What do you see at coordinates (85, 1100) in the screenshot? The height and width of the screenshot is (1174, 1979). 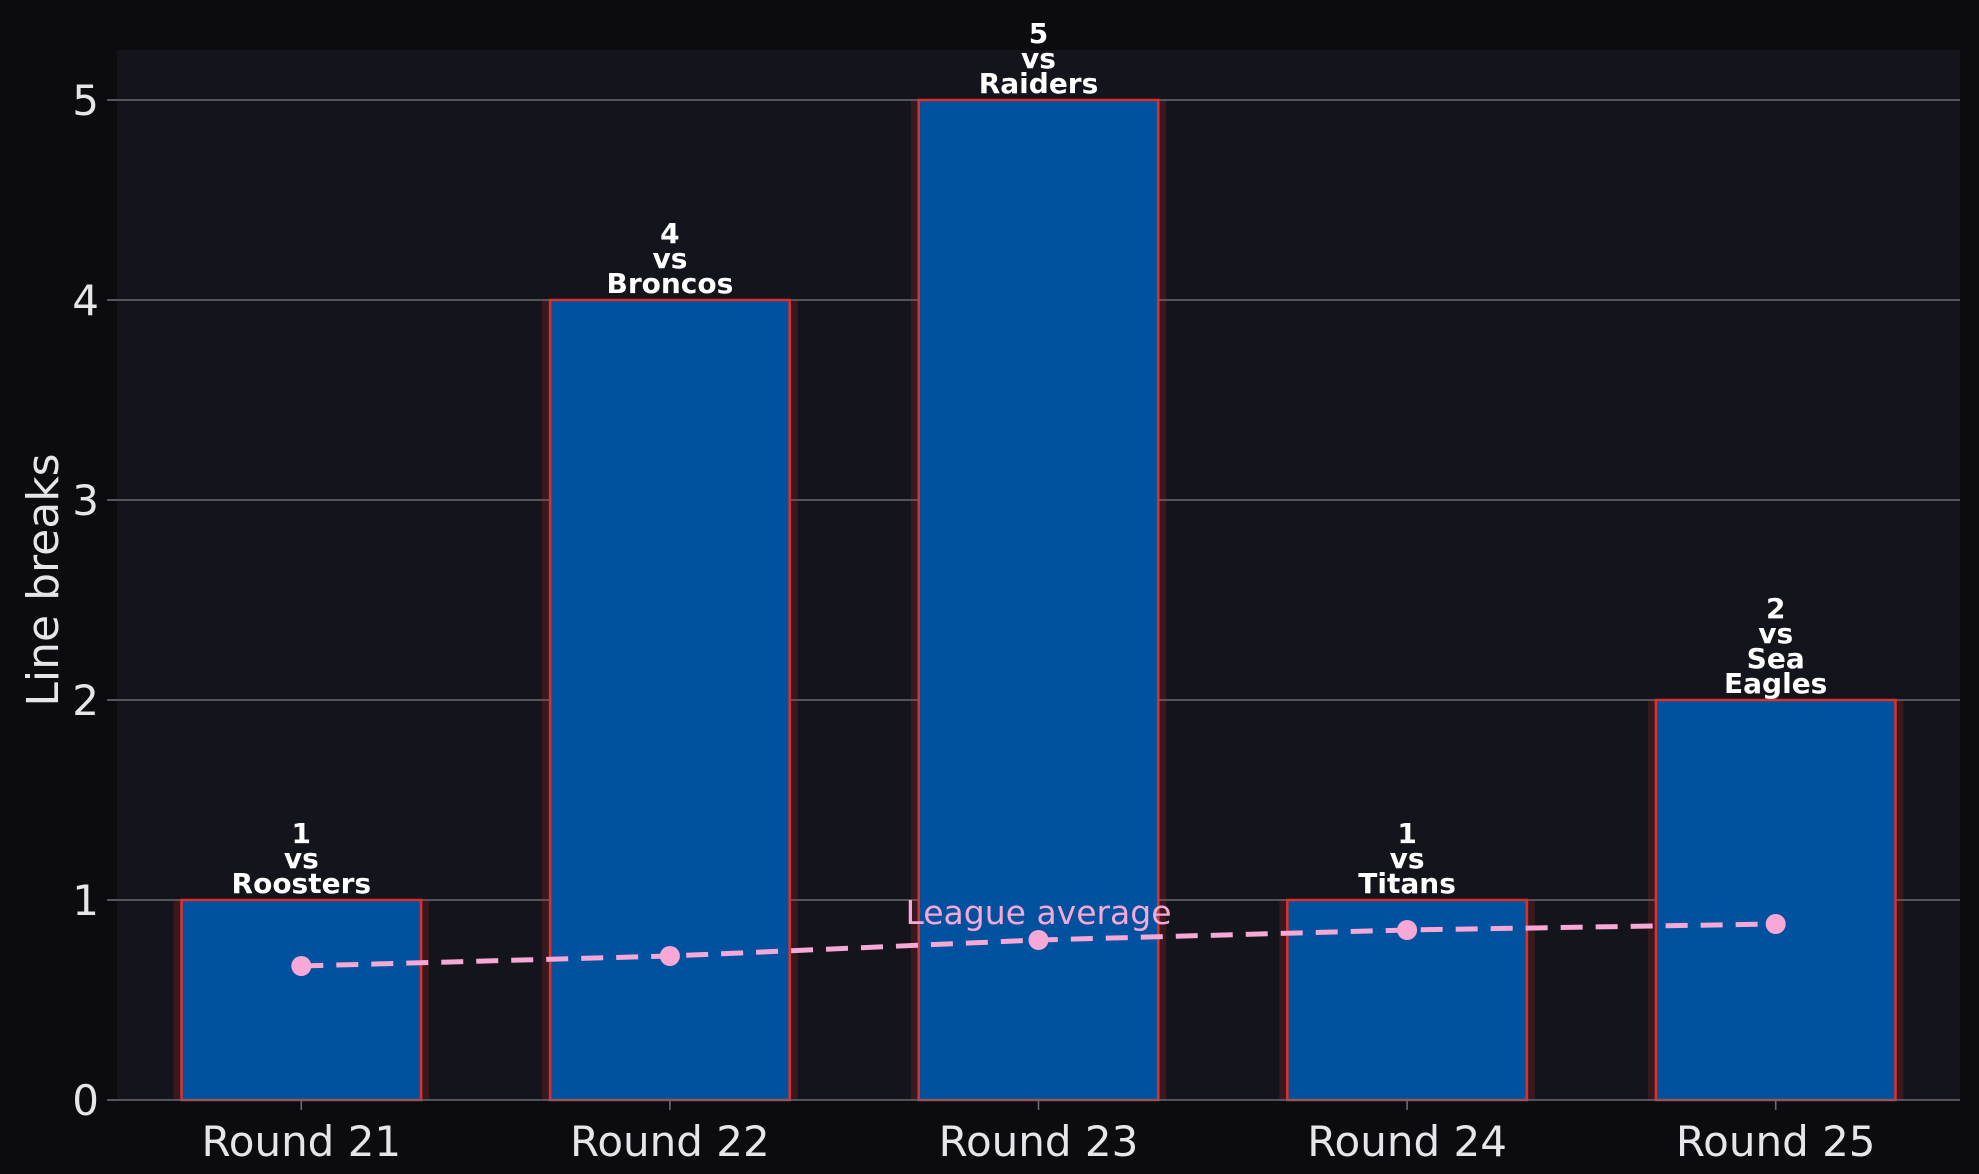 I see `y-tick-label: 0` at bounding box center [85, 1100].